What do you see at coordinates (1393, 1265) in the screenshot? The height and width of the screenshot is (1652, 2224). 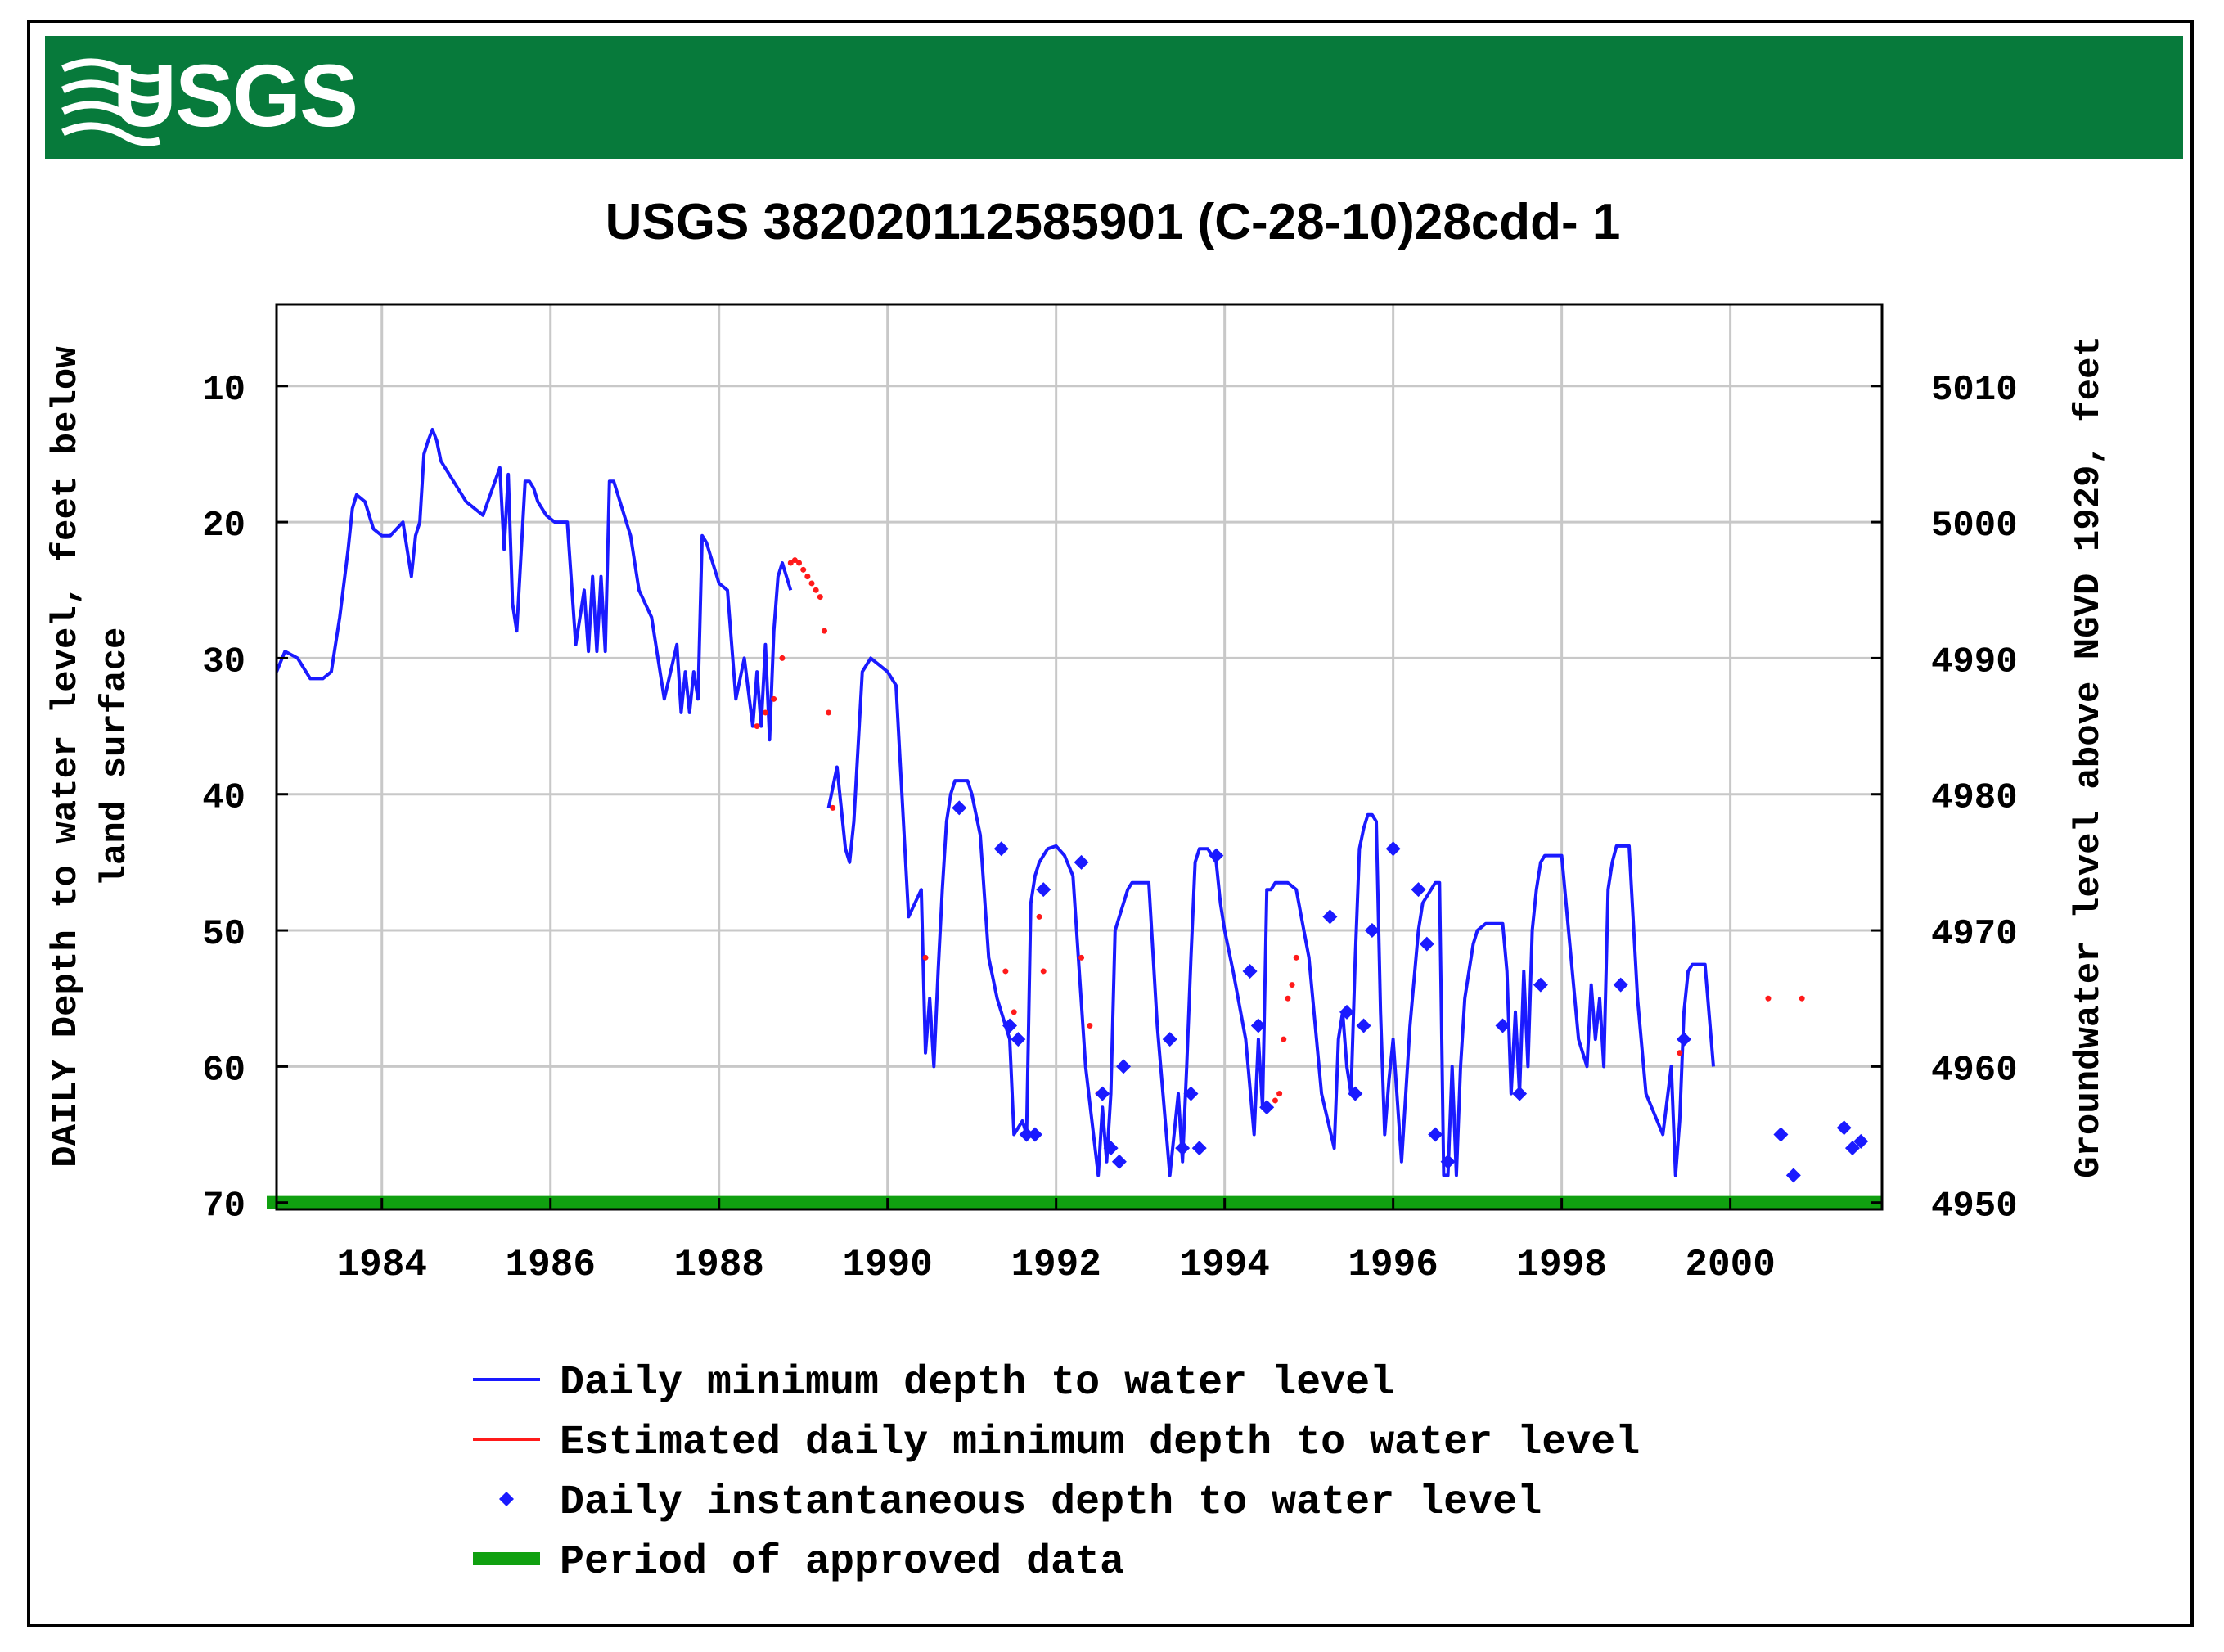 I see `x-tick-label: 1996` at bounding box center [1393, 1265].